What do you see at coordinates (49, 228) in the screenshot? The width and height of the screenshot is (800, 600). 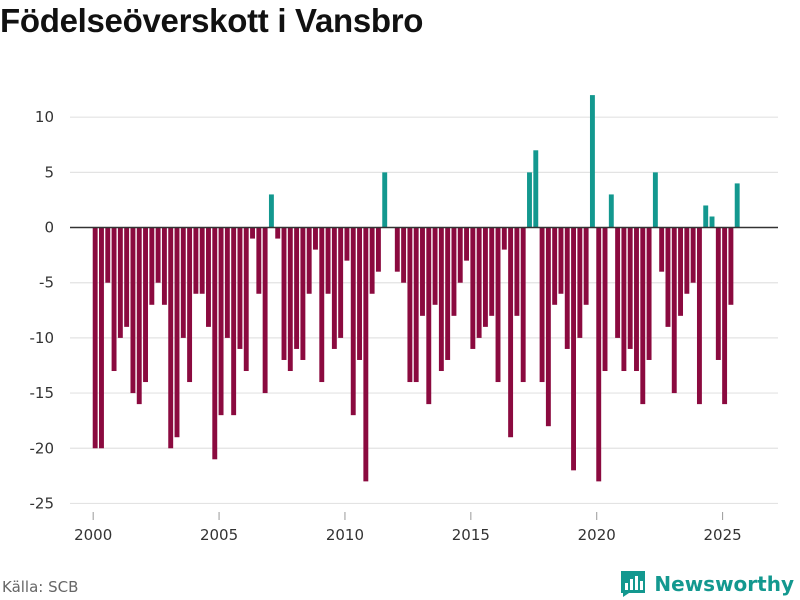 I see `y-tick-label: 0` at bounding box center [49, 228].